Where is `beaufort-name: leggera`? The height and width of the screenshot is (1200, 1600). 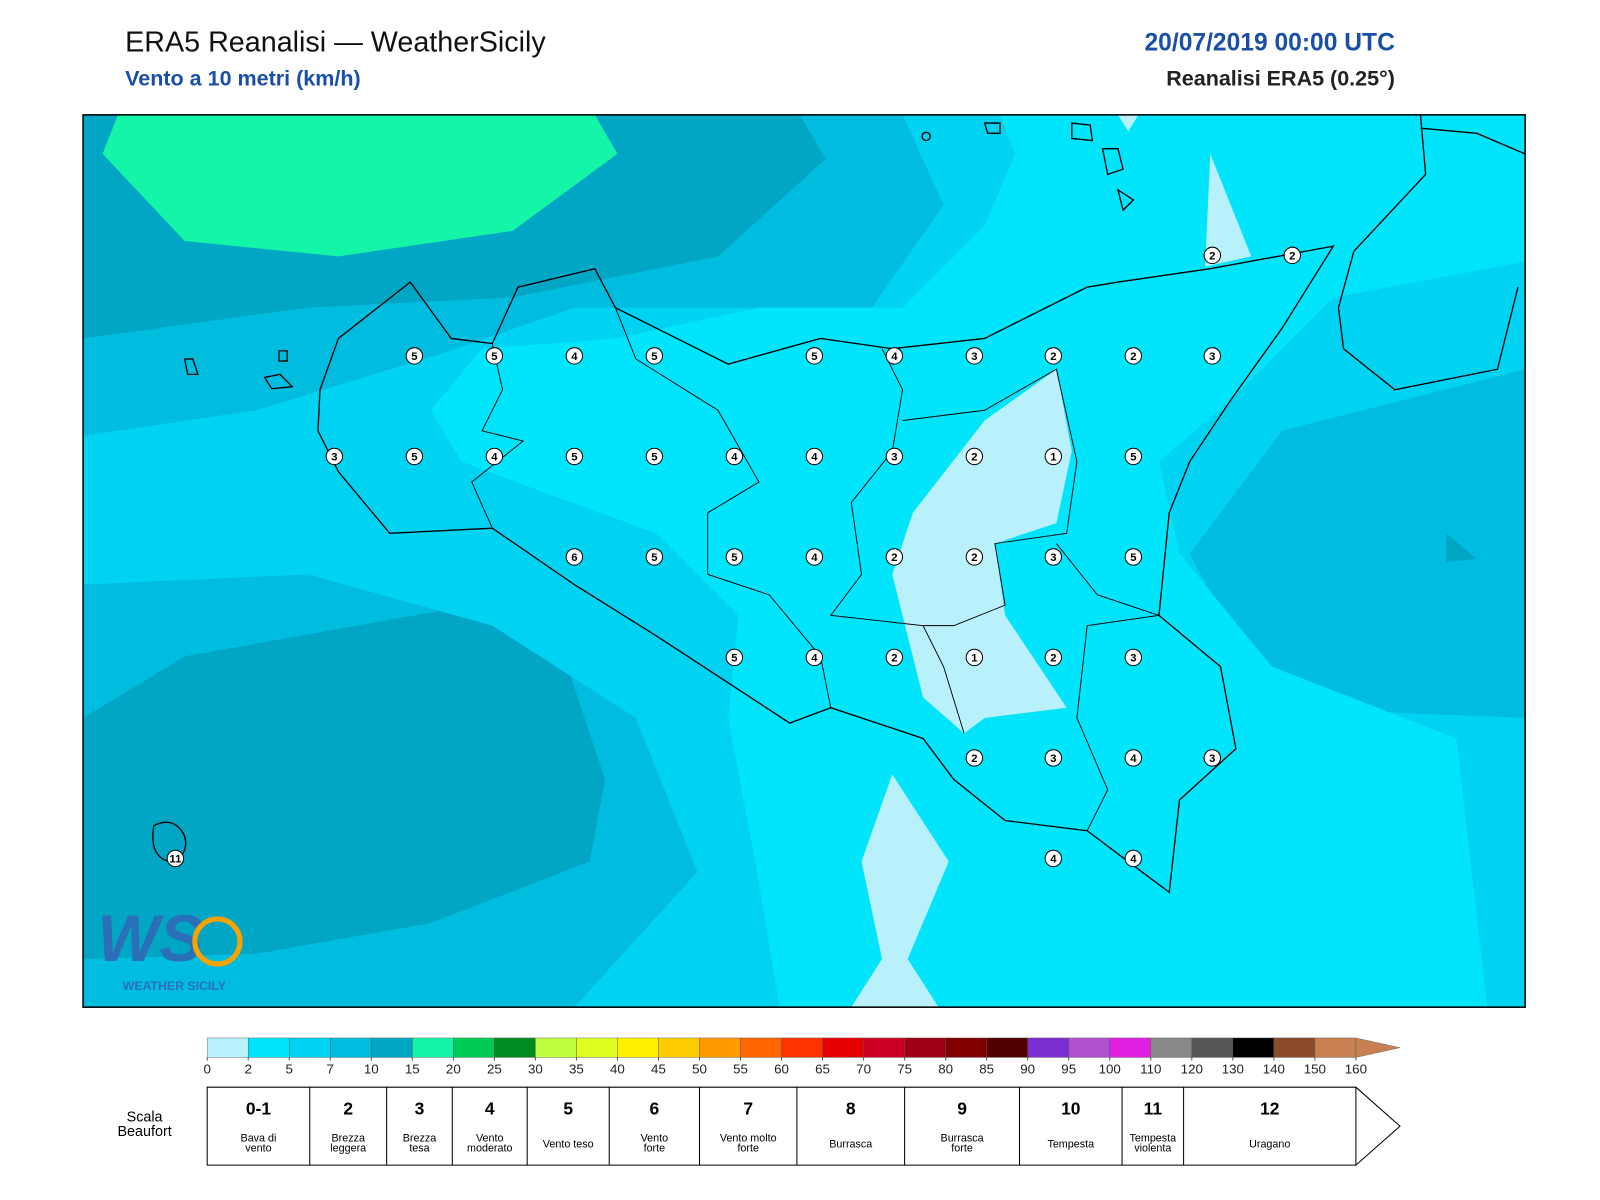
beaufort-name: leggera is located at coordinates (348, 1149).